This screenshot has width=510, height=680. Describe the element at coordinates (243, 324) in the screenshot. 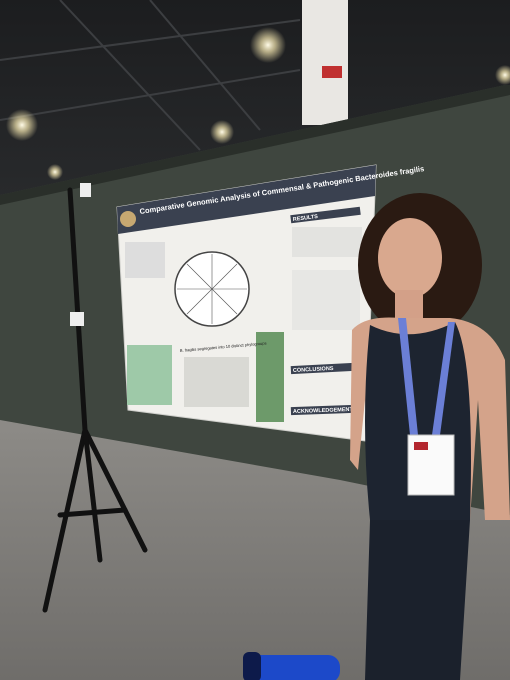

I see `poster-figures` at that location.